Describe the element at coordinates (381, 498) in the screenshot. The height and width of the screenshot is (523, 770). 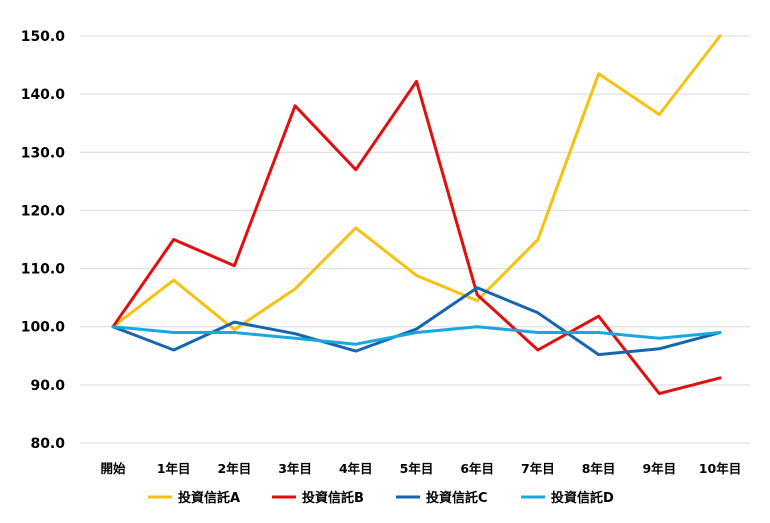
I see `legend: 投資信託A 投資信託B 投資信託C 投資信託D` at that location.